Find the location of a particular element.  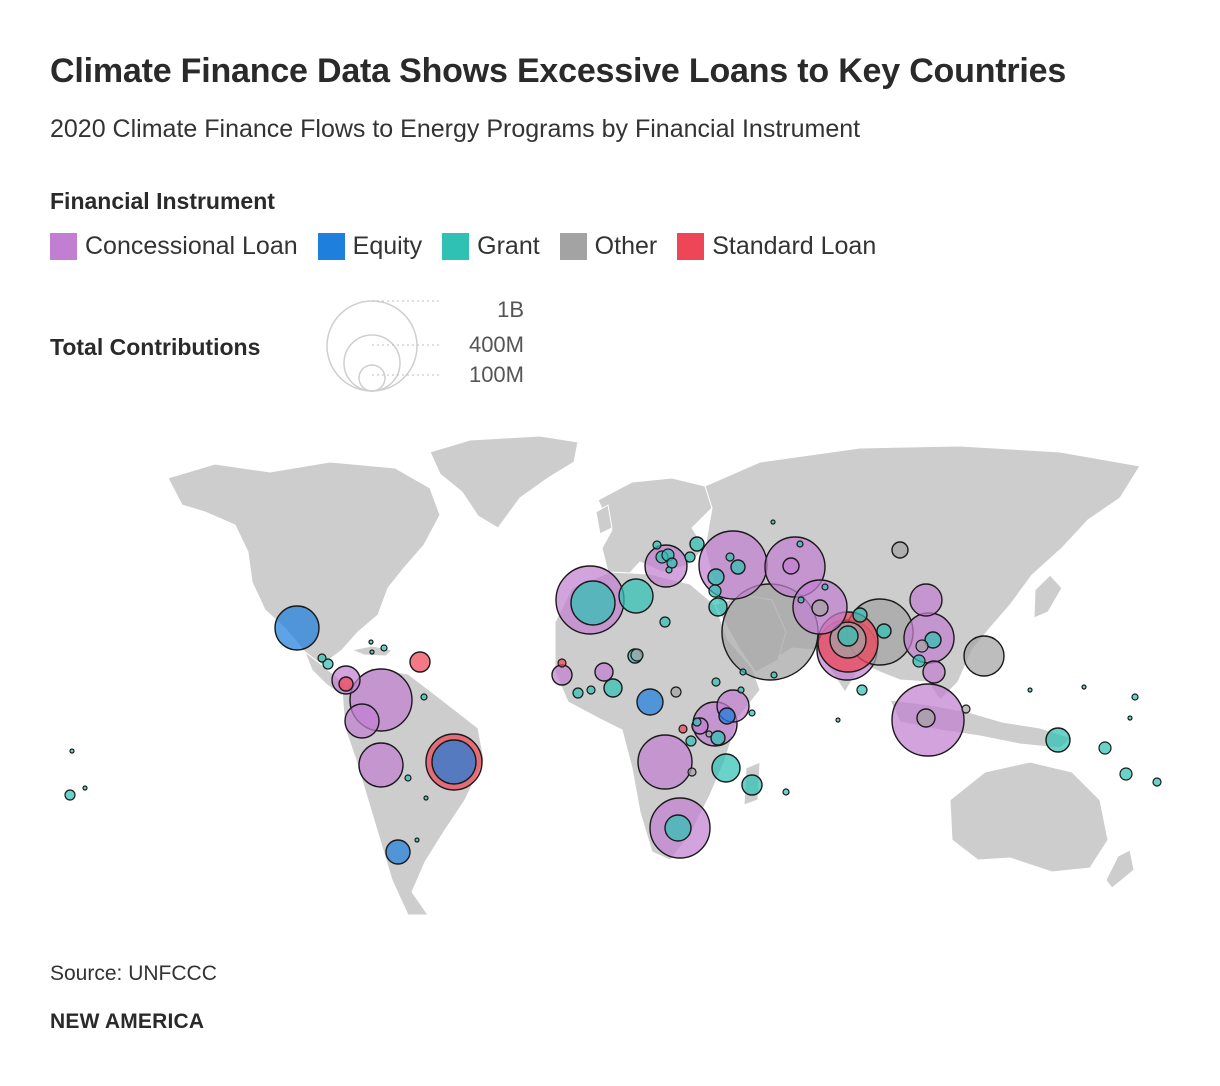

standard-loan-swatch is located at coordinates (691, 246).